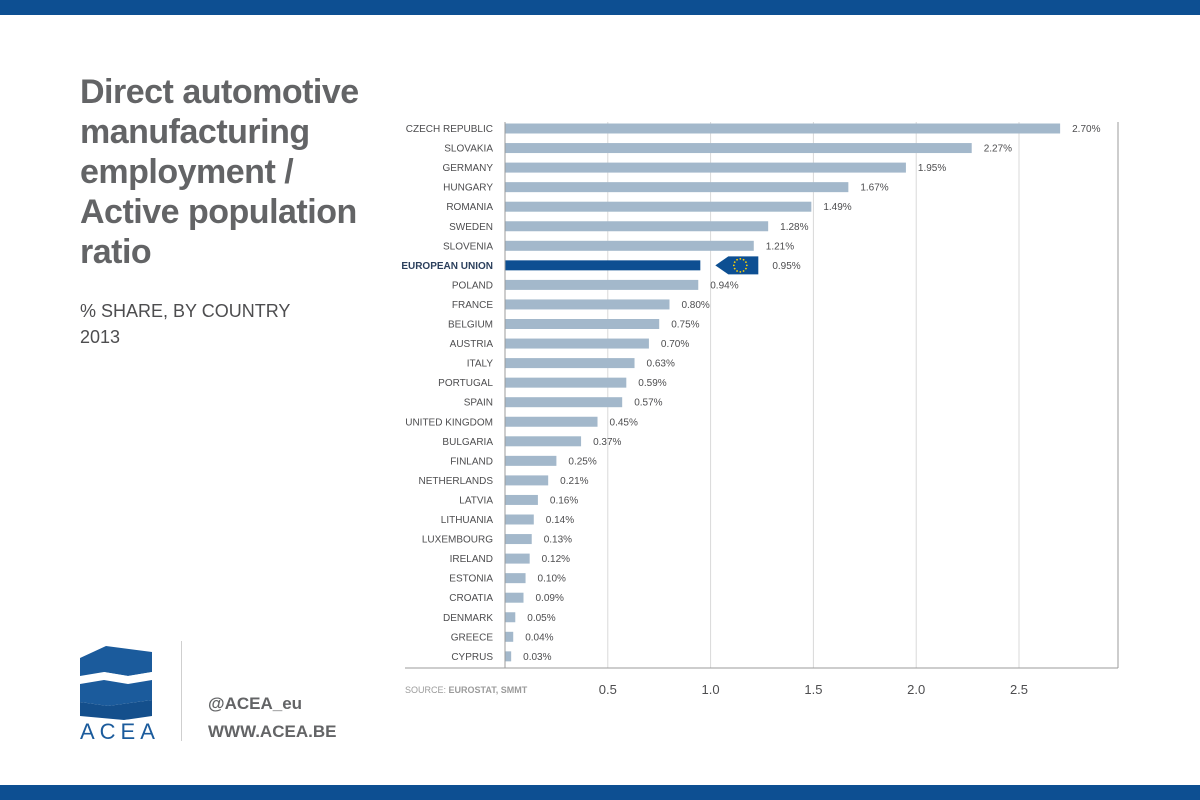 Image resolution: width=1200 pixels, height=800 pixels. What do you see at coordinates (1019, 689) in the screenshot?
I see `x-tick-label: 2.5` at bounding box center [1019, 689].